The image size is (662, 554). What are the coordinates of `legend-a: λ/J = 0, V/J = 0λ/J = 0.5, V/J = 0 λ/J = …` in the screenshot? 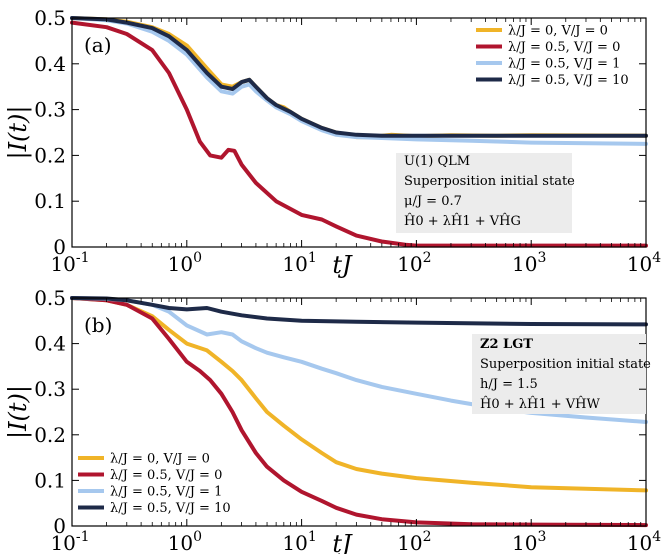 It's located at (552, 56).